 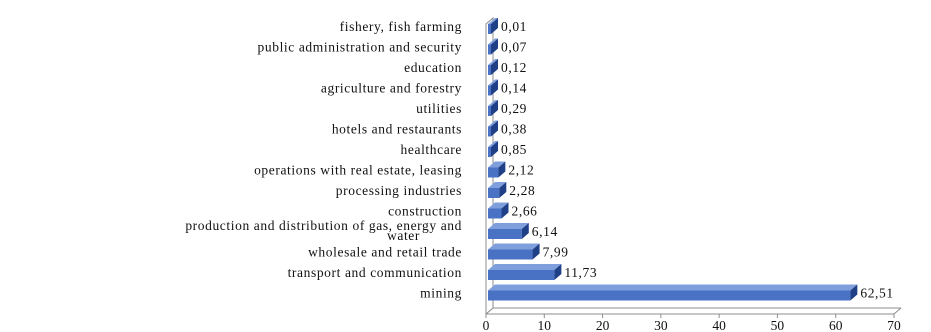 I want to click on value-label-wholesale-and-retail-trade: 7,99, so click(x=556, y=252).